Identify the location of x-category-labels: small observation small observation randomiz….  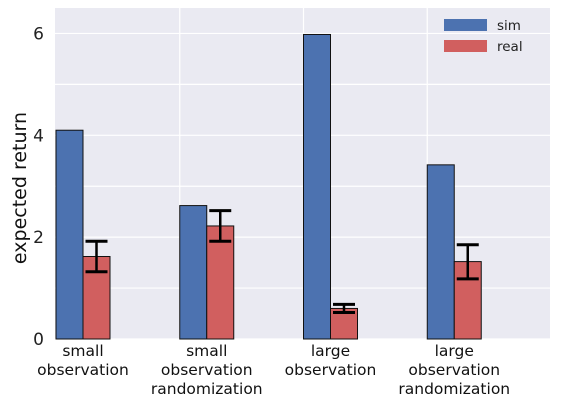
(273, 370).